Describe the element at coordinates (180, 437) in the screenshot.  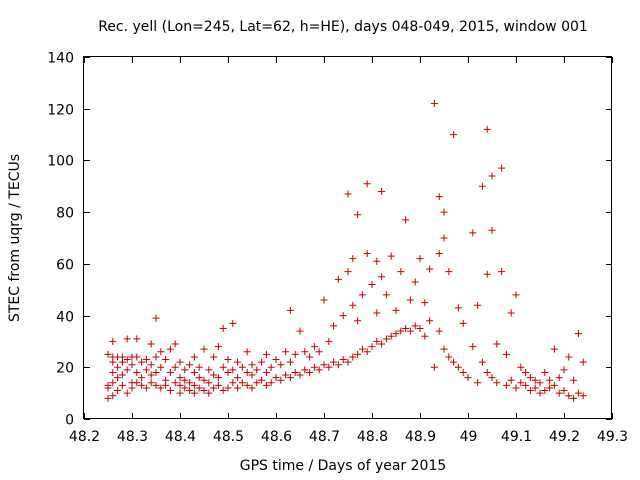
I see `x-tick-label: 48.4` at that location.